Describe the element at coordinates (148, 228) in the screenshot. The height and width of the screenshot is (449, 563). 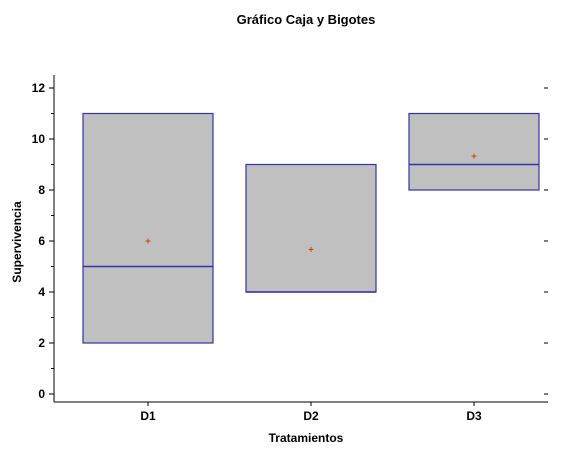
I see `box-d1` at that location.